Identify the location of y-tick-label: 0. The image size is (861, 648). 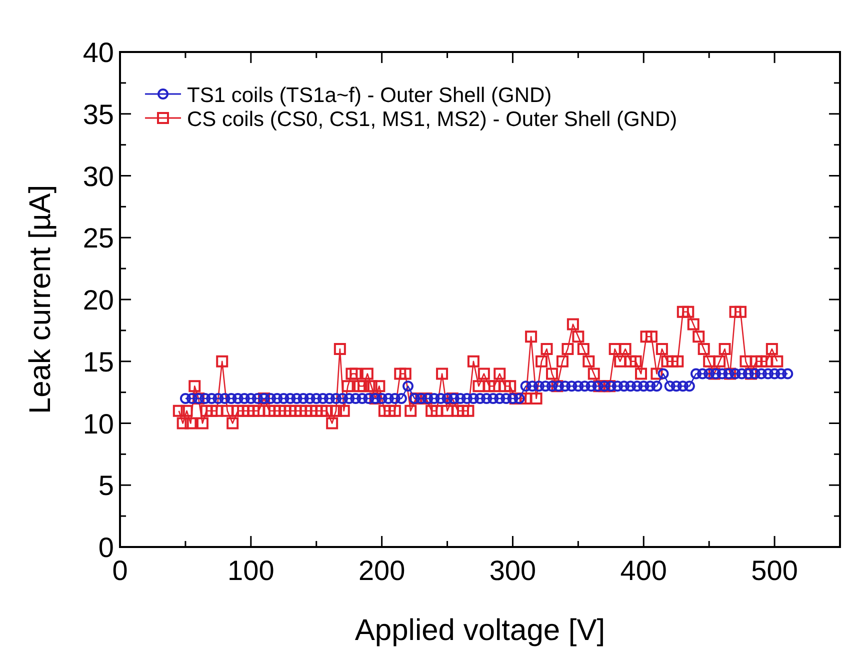
(106, 547).